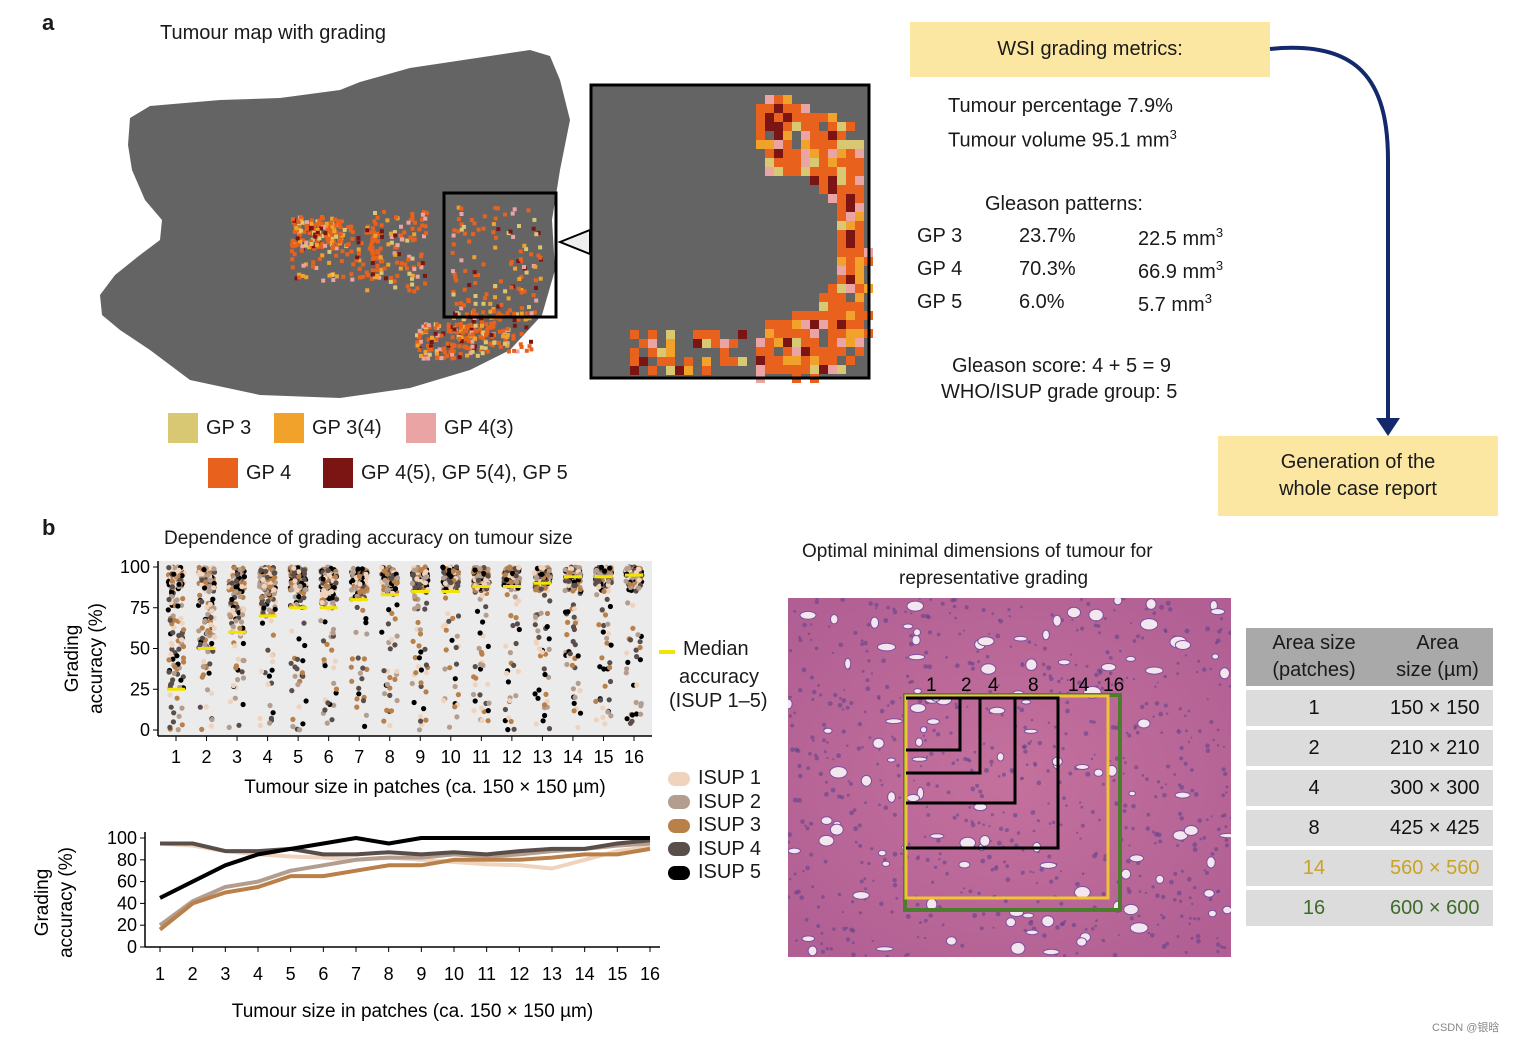 Image resolution: width=1513 pixels, height=1041 pixels. Describe the element at coordinates (451, 757) in the screenshot. I see `scatter-x-tick-label: 10` at that location.